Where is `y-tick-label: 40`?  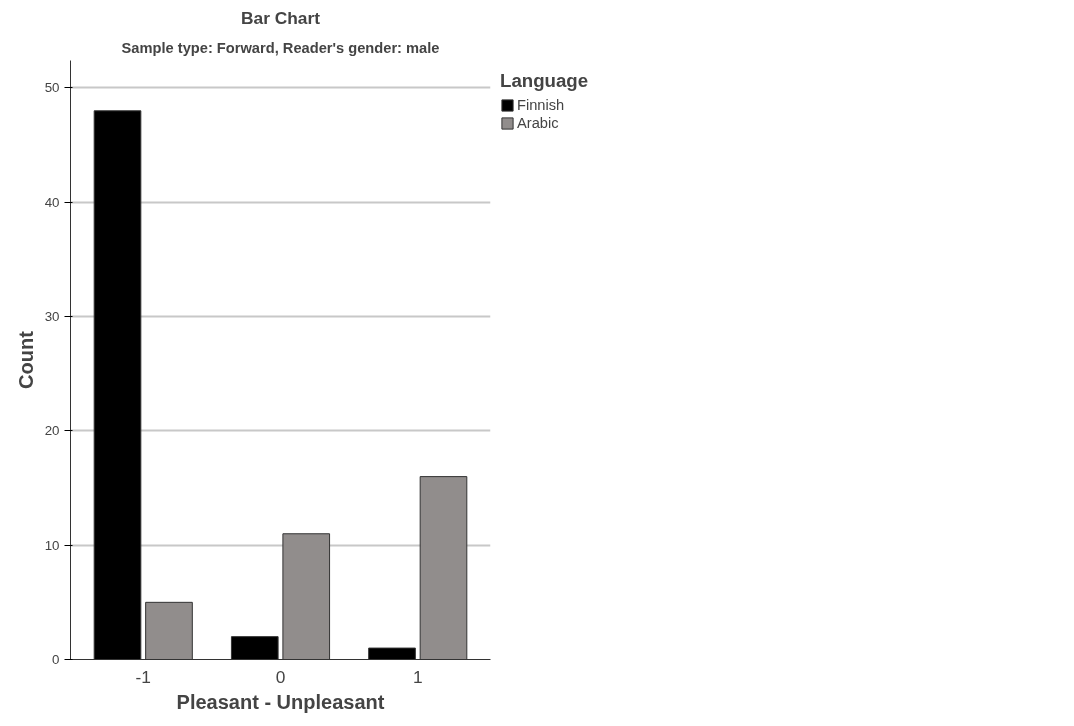 y-tick-label: 40 is located at coordinates (52, 202).